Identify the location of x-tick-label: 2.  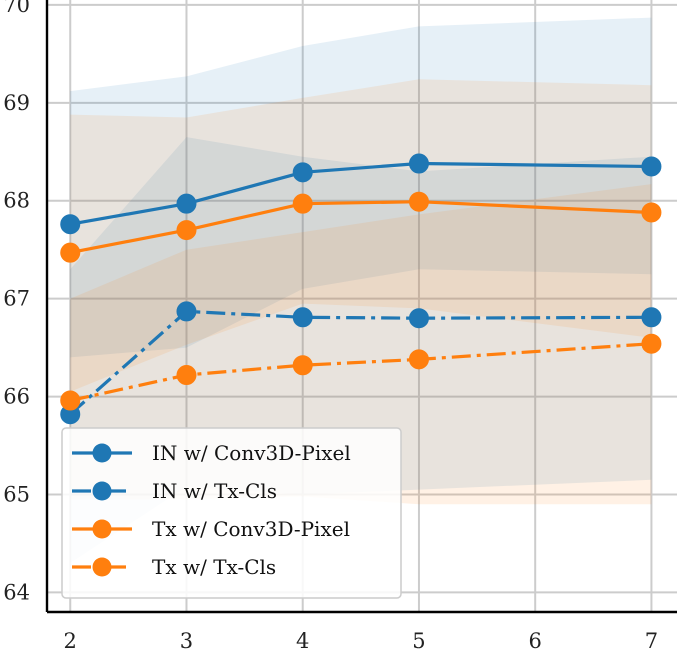
(70, 641).